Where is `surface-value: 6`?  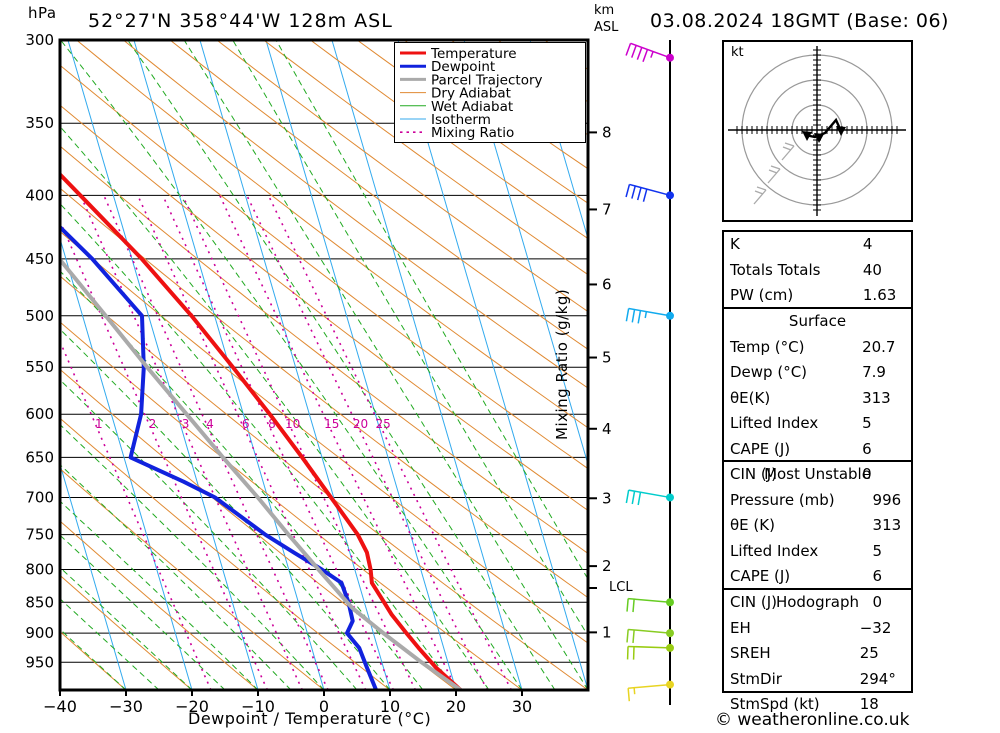 surface-value: 6 is located at coordinates (867, 448).